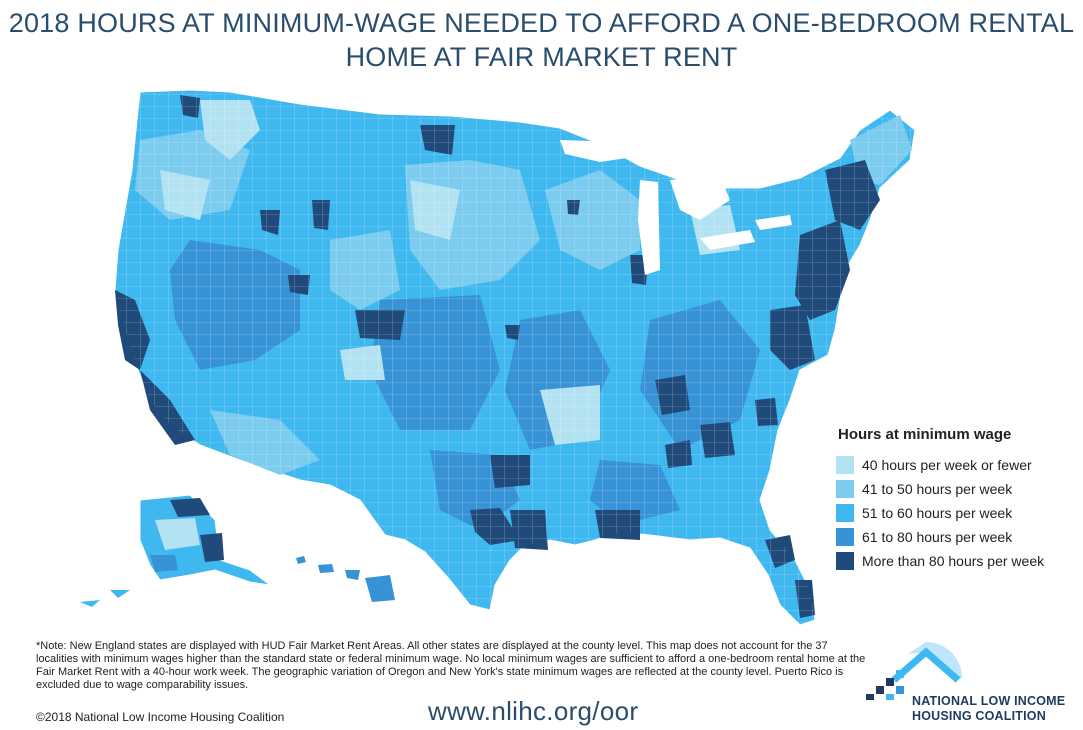 This screenshot has height=730, width=1083. What do you see at coordinates (541, 57) in the screenshot?
I see `title-line-2: HOME AT FAIR MARKET RENT` at bounding box center [541, 57].